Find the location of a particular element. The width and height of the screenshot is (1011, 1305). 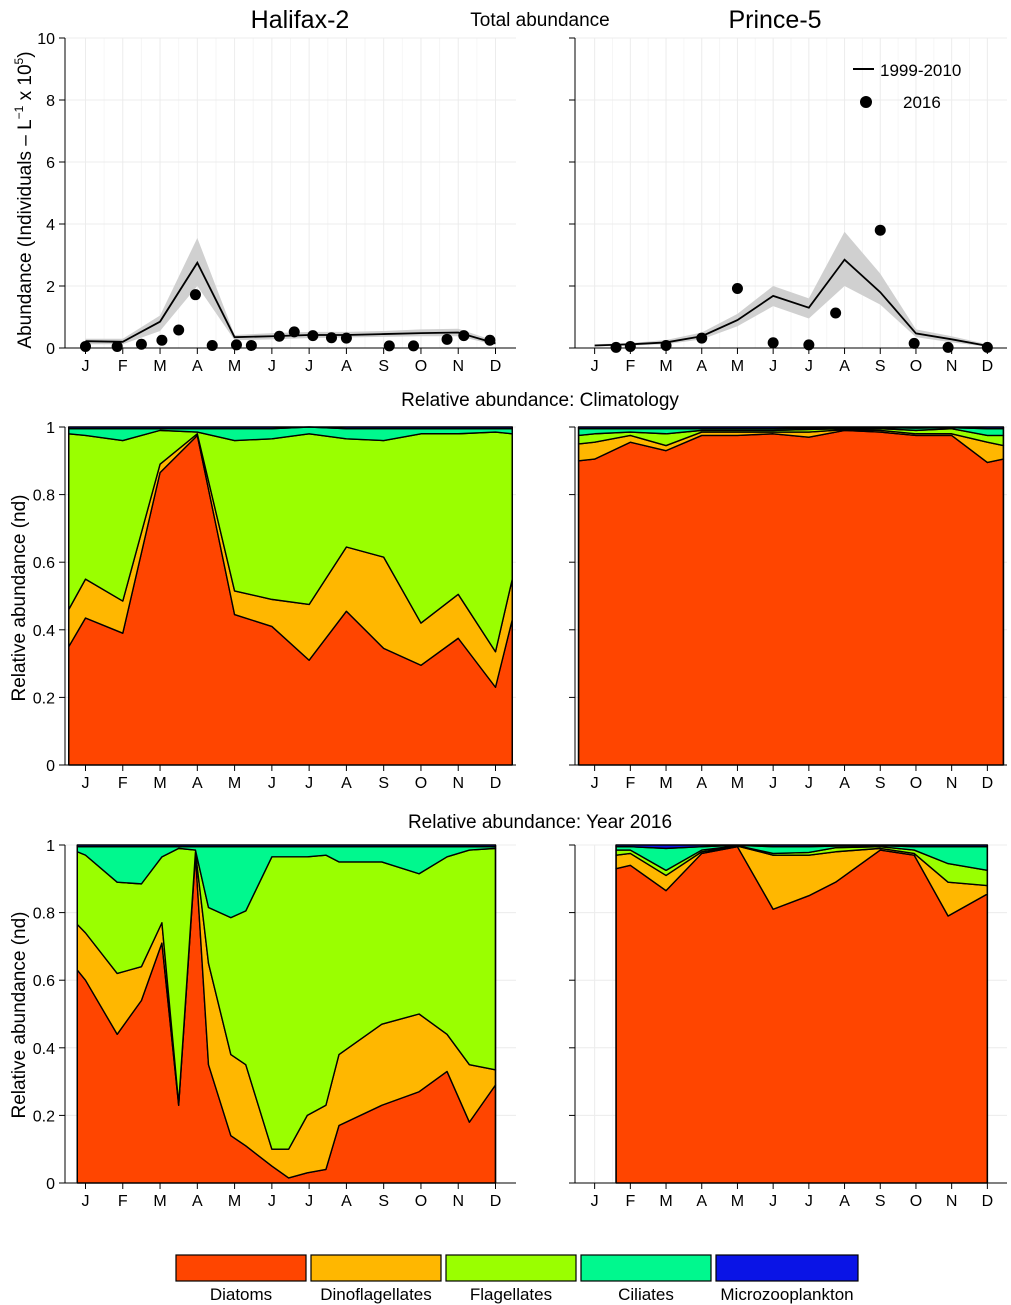

y-axis-label-rel-2016: Relative abundance (nd) is located at coordinates (19, 1014).